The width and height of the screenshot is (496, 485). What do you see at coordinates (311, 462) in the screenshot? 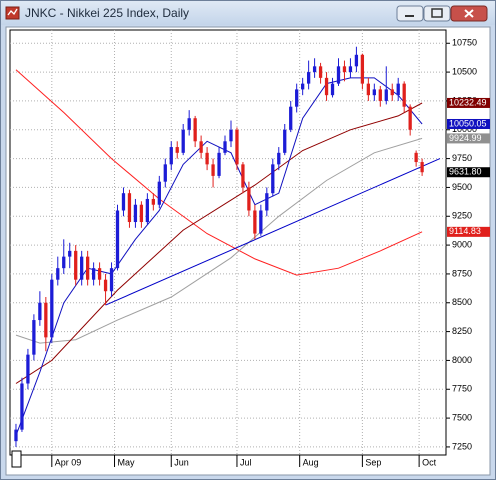
I see `x-tick-label: Aug` at bounding box center [311, 462].